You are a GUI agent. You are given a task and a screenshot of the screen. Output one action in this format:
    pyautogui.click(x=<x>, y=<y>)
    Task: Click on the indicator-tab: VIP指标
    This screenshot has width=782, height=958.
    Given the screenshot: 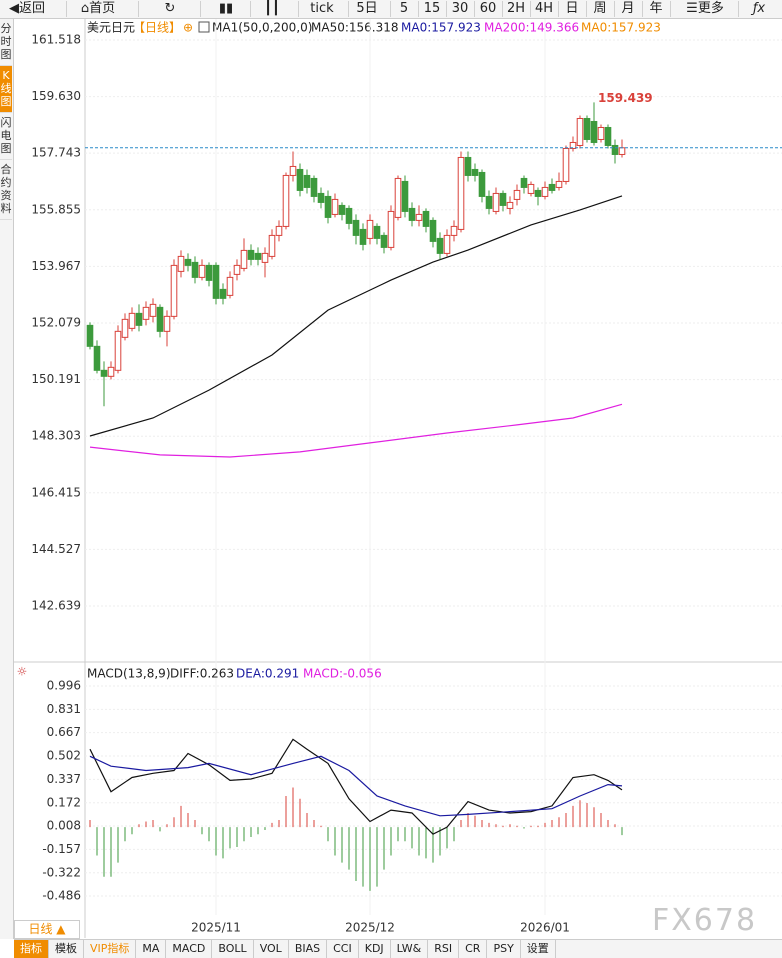 What is the action you would take?
    pyautogui.click(x=110, y=949)
    